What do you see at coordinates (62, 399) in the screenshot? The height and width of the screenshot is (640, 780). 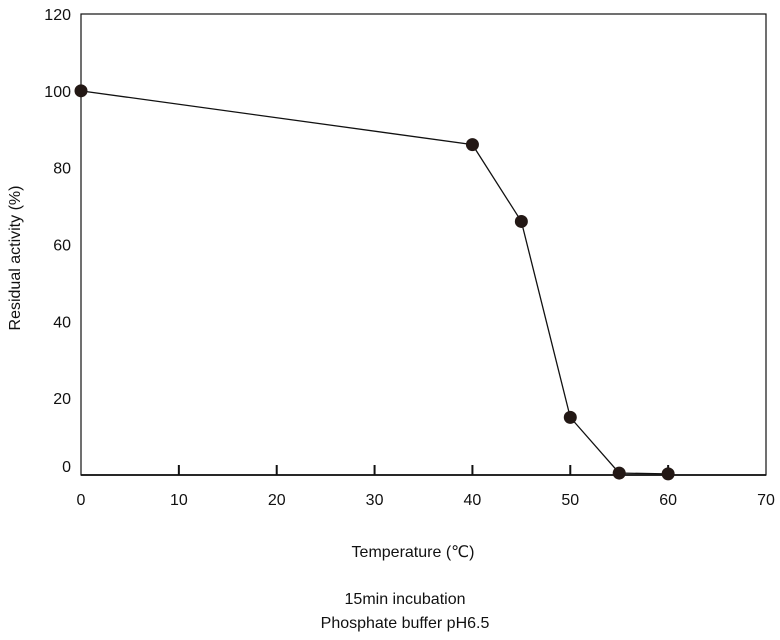 I see `y-tick-label: 20` at bounding box center [62, 399].